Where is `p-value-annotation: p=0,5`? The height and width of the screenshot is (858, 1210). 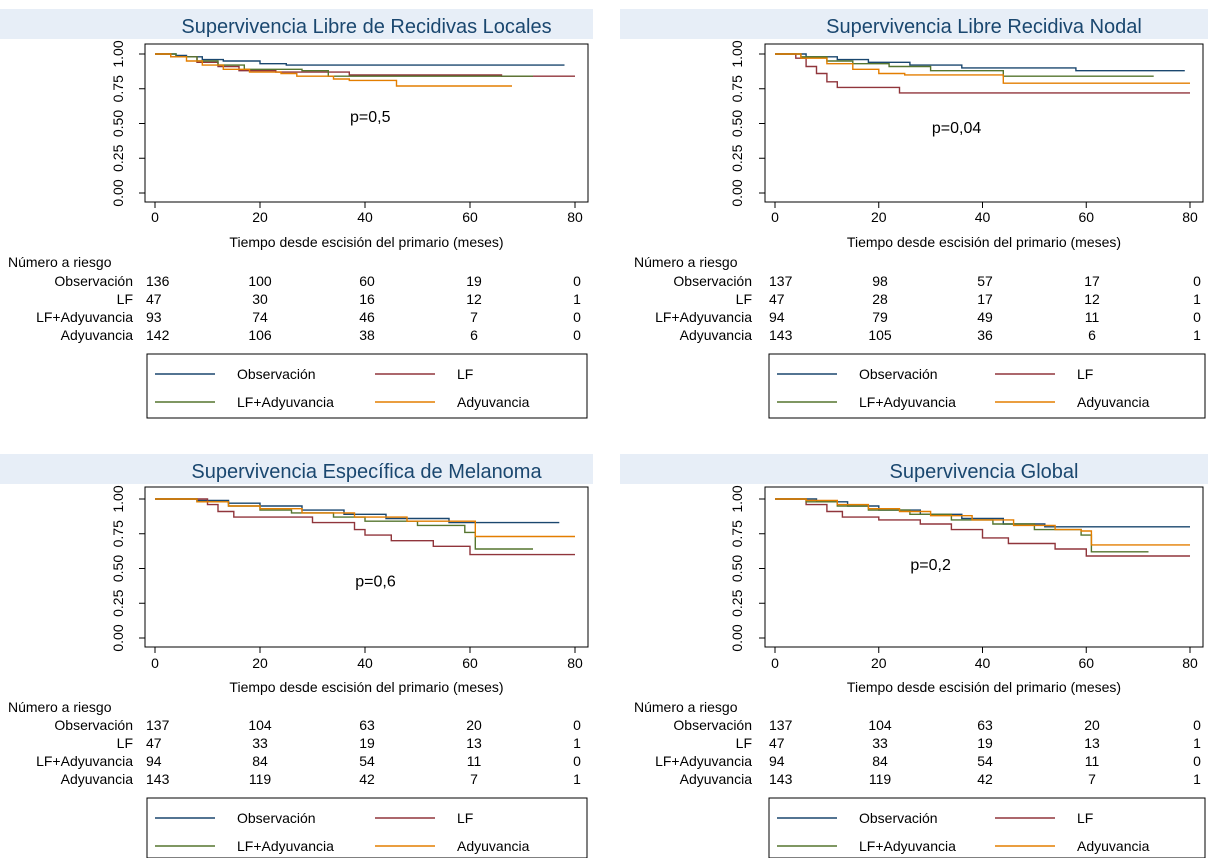
p-value-annotation: p=0,5 is located at coordinates (370, 117).